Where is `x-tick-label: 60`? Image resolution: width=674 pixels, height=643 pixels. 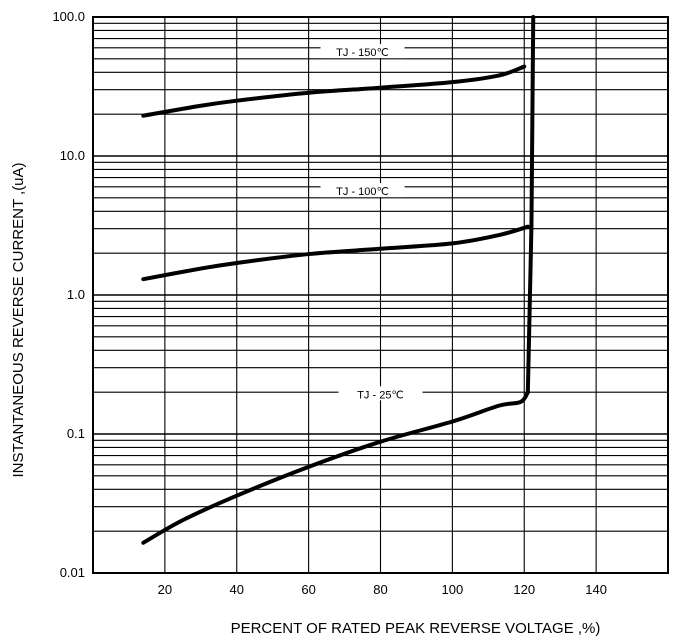
x-tick-label: 60 is located at coordinates (308, 589).